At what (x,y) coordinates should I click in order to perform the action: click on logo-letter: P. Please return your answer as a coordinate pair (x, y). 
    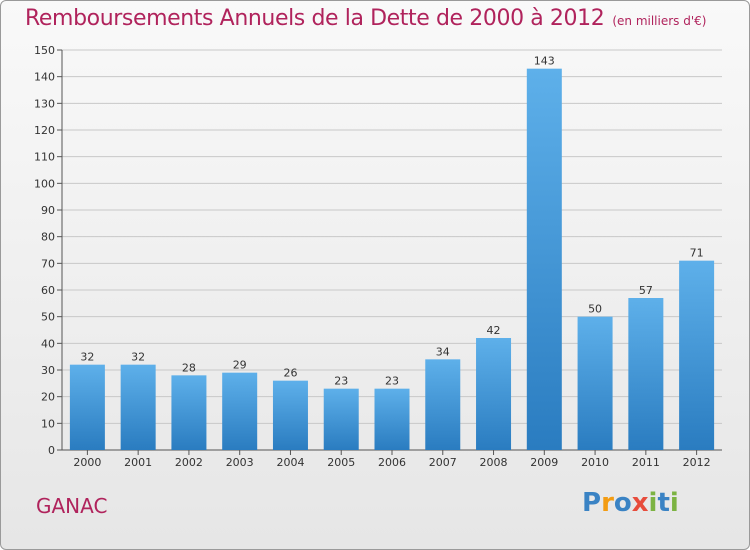
    Looking at the image, I should click on (592, 503).